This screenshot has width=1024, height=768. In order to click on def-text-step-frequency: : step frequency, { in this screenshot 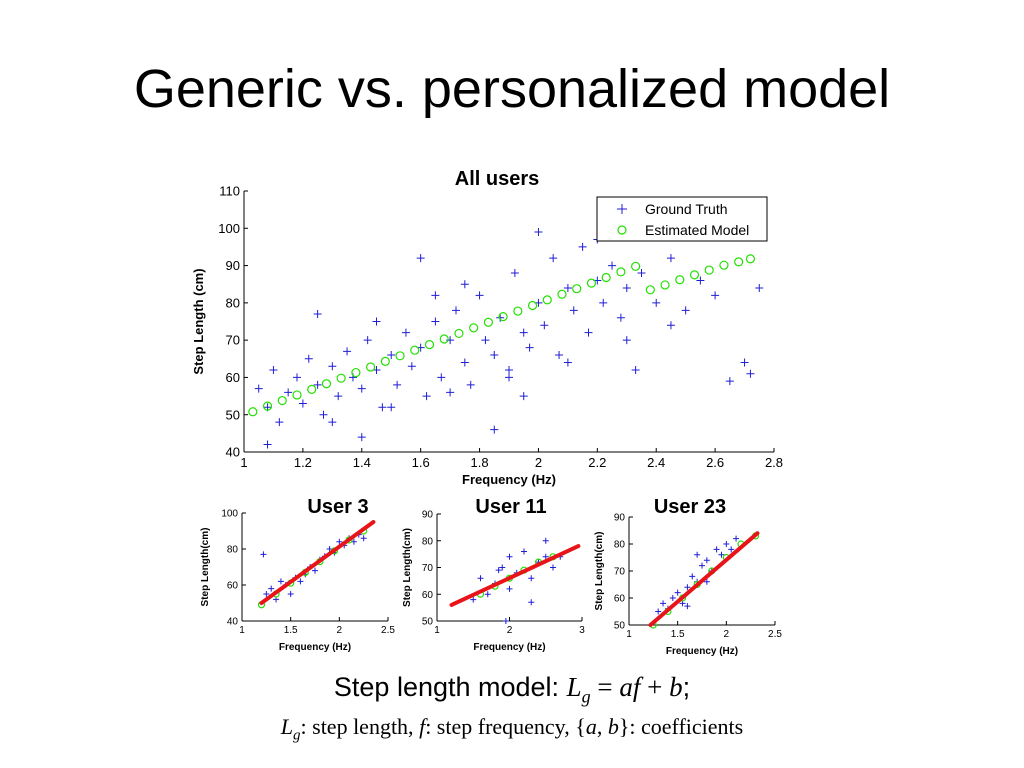, I will do `click(505, 726)`.